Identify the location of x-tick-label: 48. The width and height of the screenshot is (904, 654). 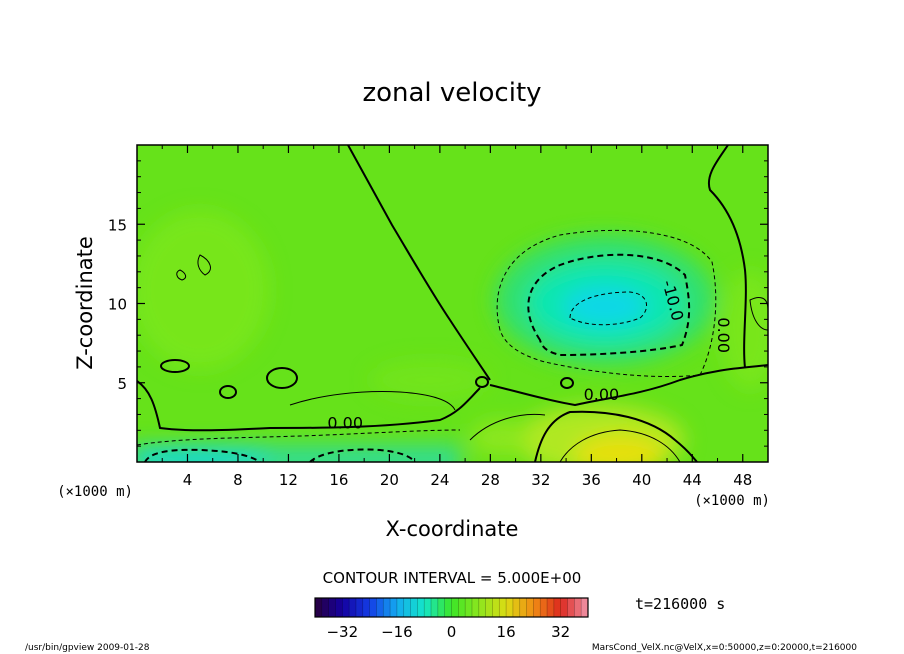
(742, 480).